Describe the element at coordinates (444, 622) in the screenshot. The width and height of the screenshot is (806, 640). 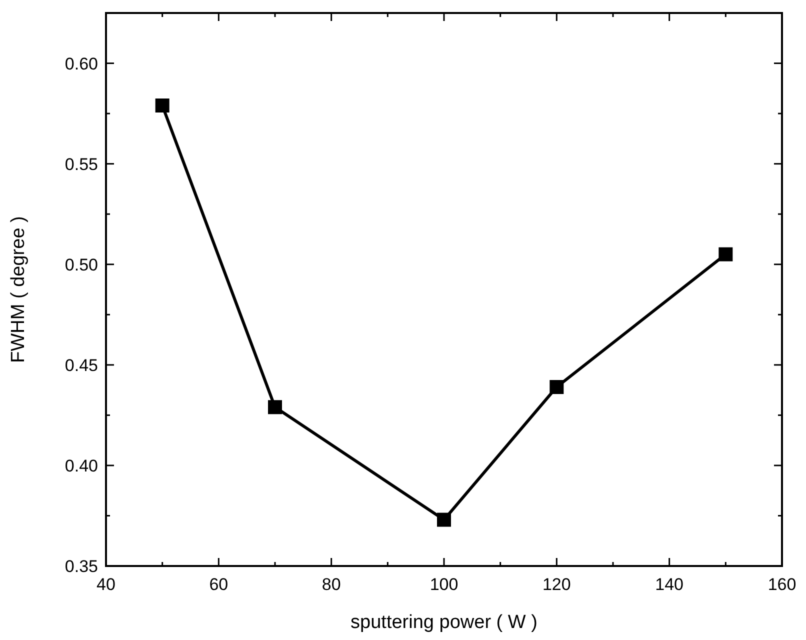
I see `x-axis-title: sputtering power ( W )` at that location.